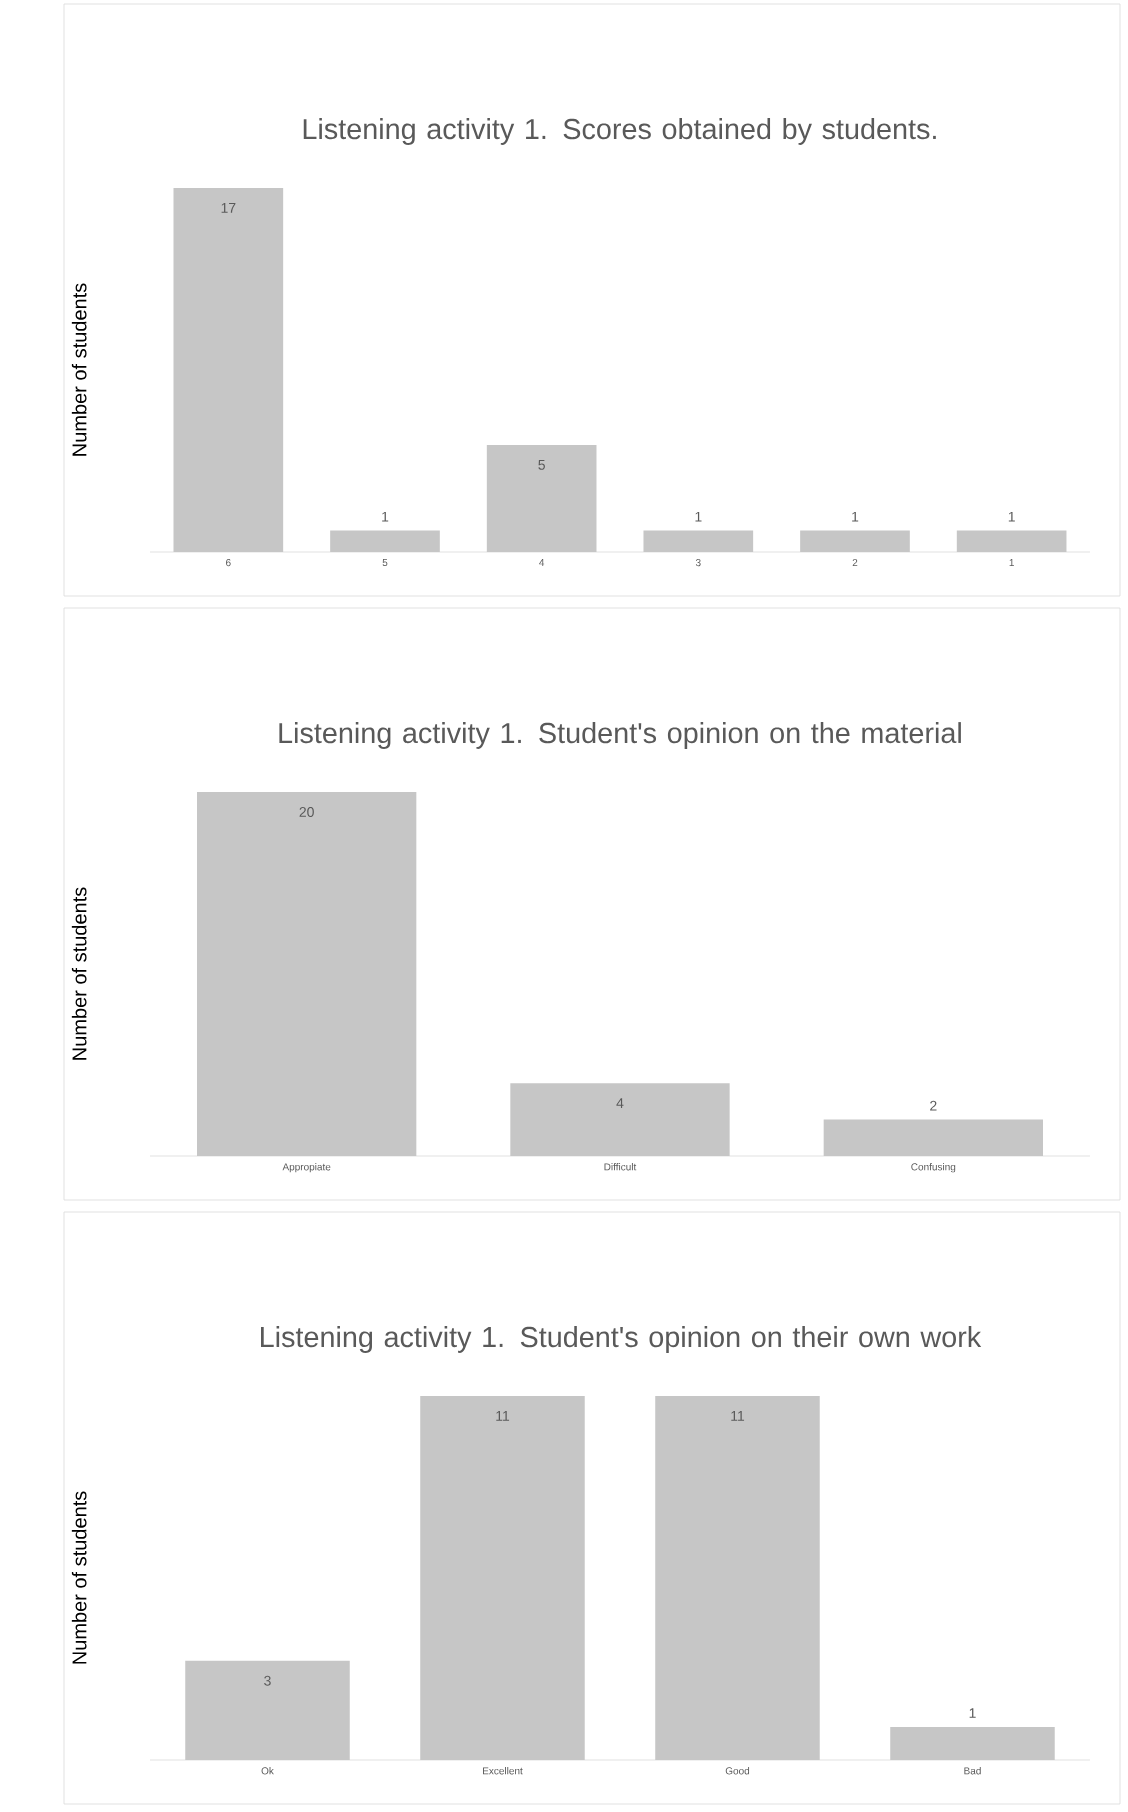 This screenshot has width=1128, height=1812. What do you see at coordinates (619, 131) in the screenshot?
I see `chart-title: Listening activity 1. Scores obtained by students.` at bounding box center [619, 131].